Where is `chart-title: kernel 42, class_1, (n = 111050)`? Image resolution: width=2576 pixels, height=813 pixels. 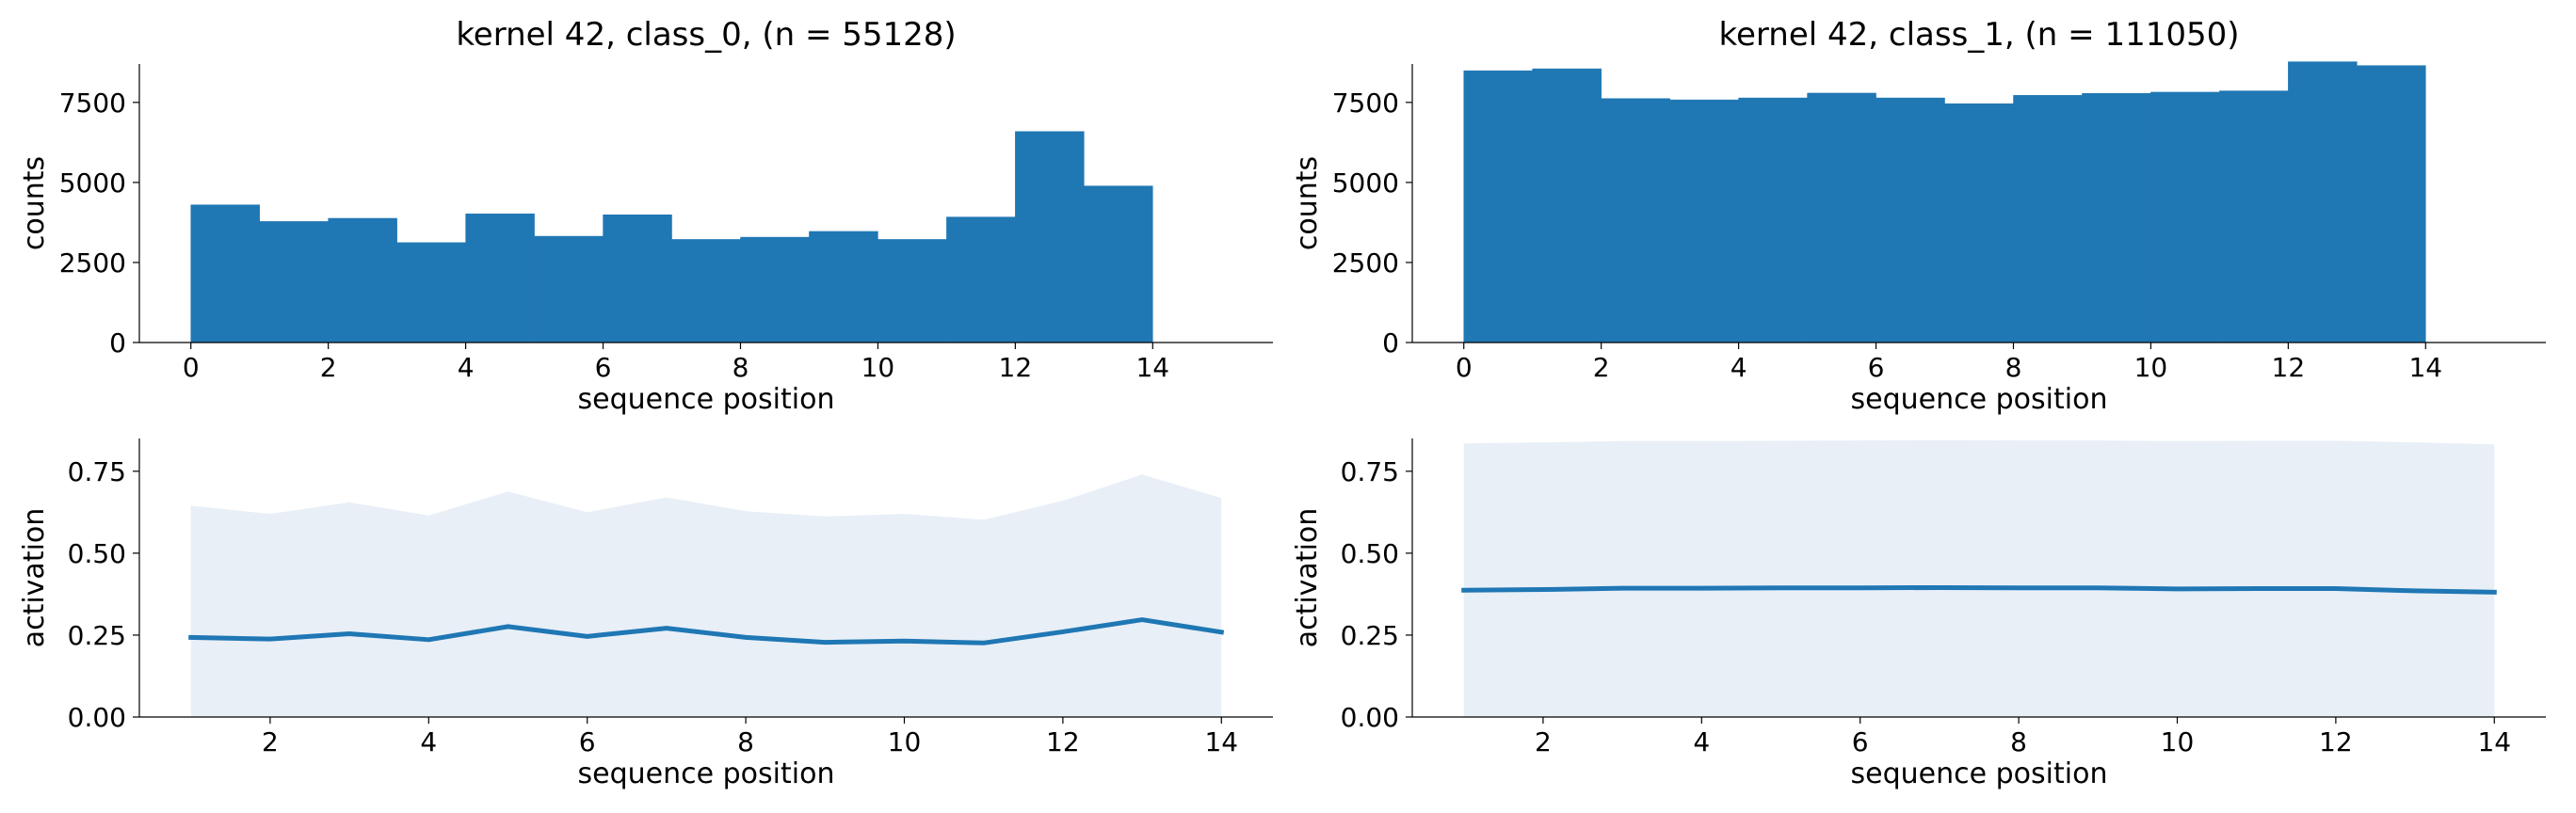 chart-title: kernel 42, class_1, (n = 111050) is located at coordinates (1979, 35).